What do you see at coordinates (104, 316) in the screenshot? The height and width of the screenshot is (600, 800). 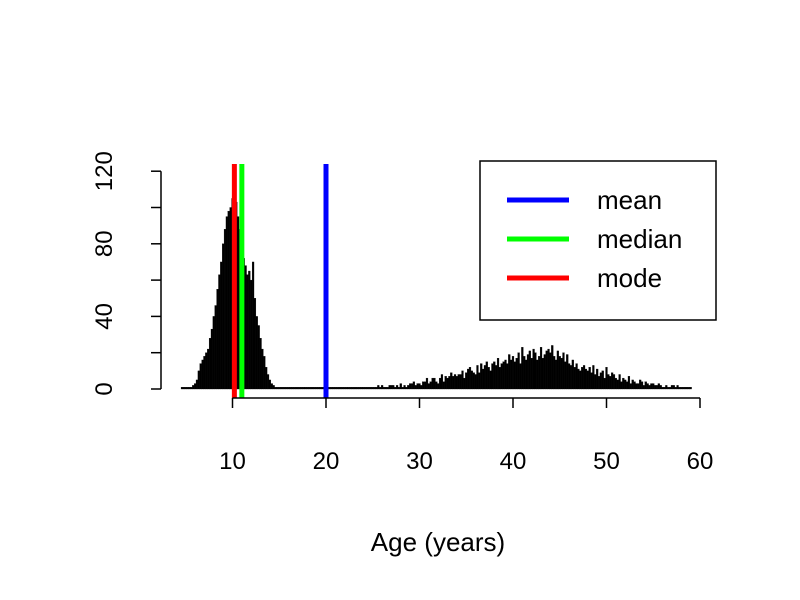 I see `y-tick-label: 40` at bounding box center [104, 316].